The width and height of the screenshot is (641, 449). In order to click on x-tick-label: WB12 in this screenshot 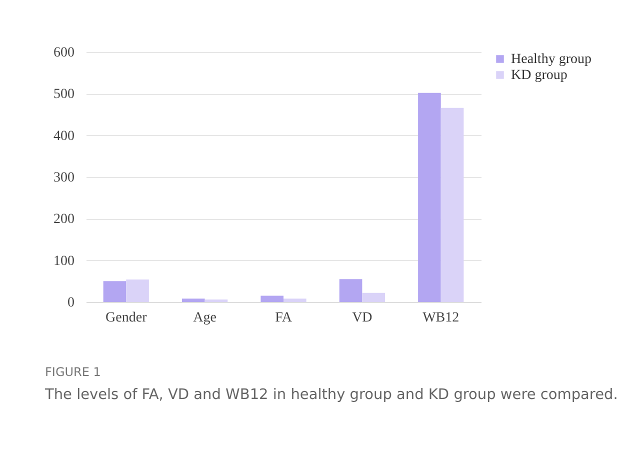, I will do `click(441, 318)`.